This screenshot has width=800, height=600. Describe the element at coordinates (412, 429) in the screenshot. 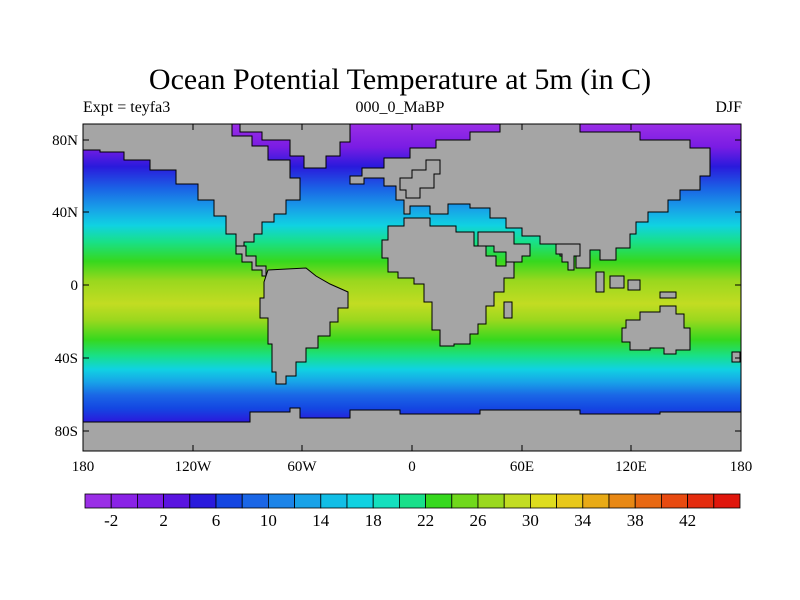

I see `antarctica-land` at that location.